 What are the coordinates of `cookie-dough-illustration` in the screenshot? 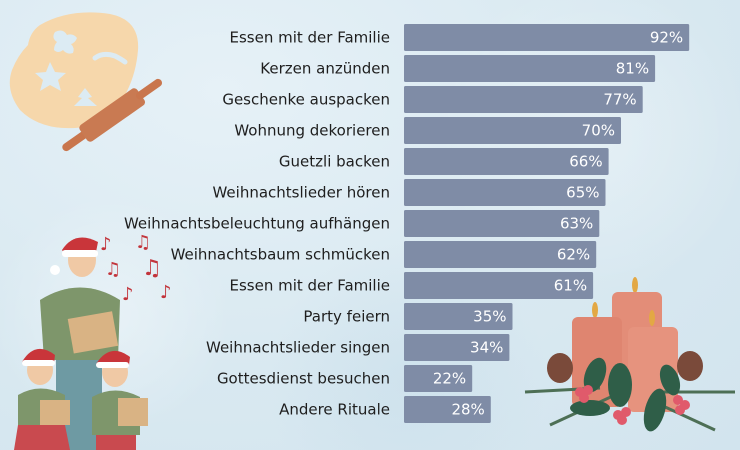 It's located at (86, 82).